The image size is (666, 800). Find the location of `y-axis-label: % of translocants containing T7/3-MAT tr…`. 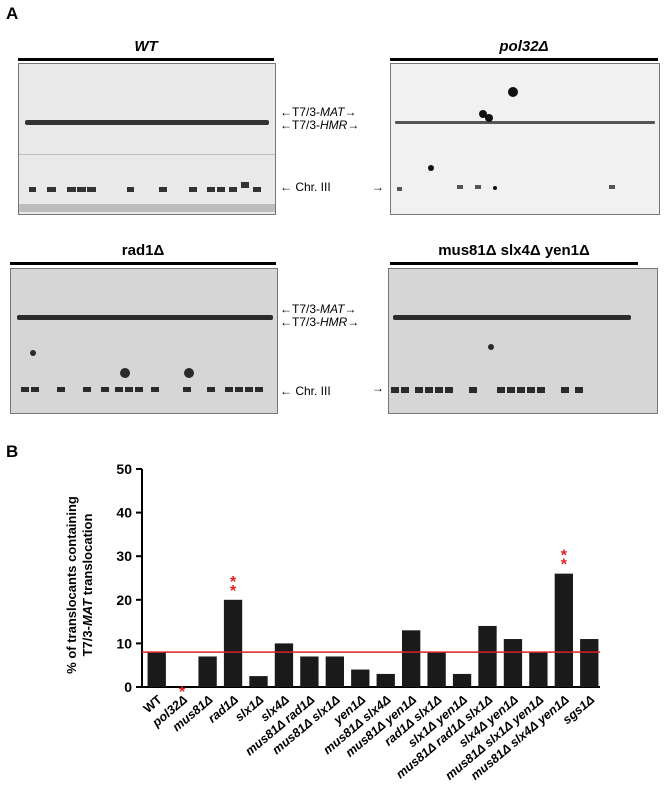

y-axis-label: % of translocants containing T7/3-MAT tr… is located at coordinates (79, 585).